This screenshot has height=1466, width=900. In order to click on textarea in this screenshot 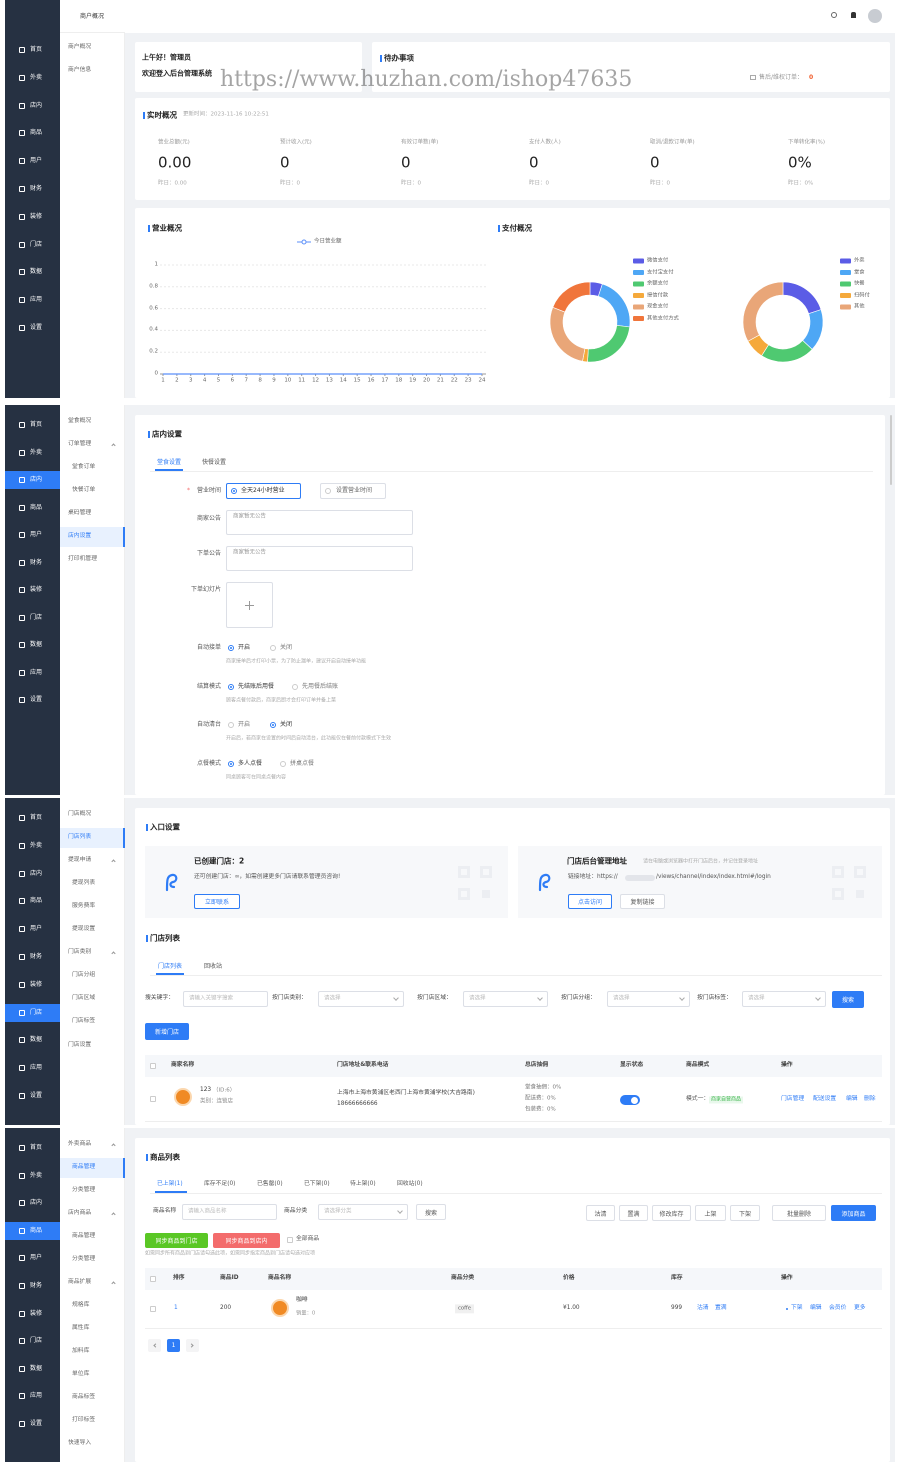, I will do `click(319, 558)`.